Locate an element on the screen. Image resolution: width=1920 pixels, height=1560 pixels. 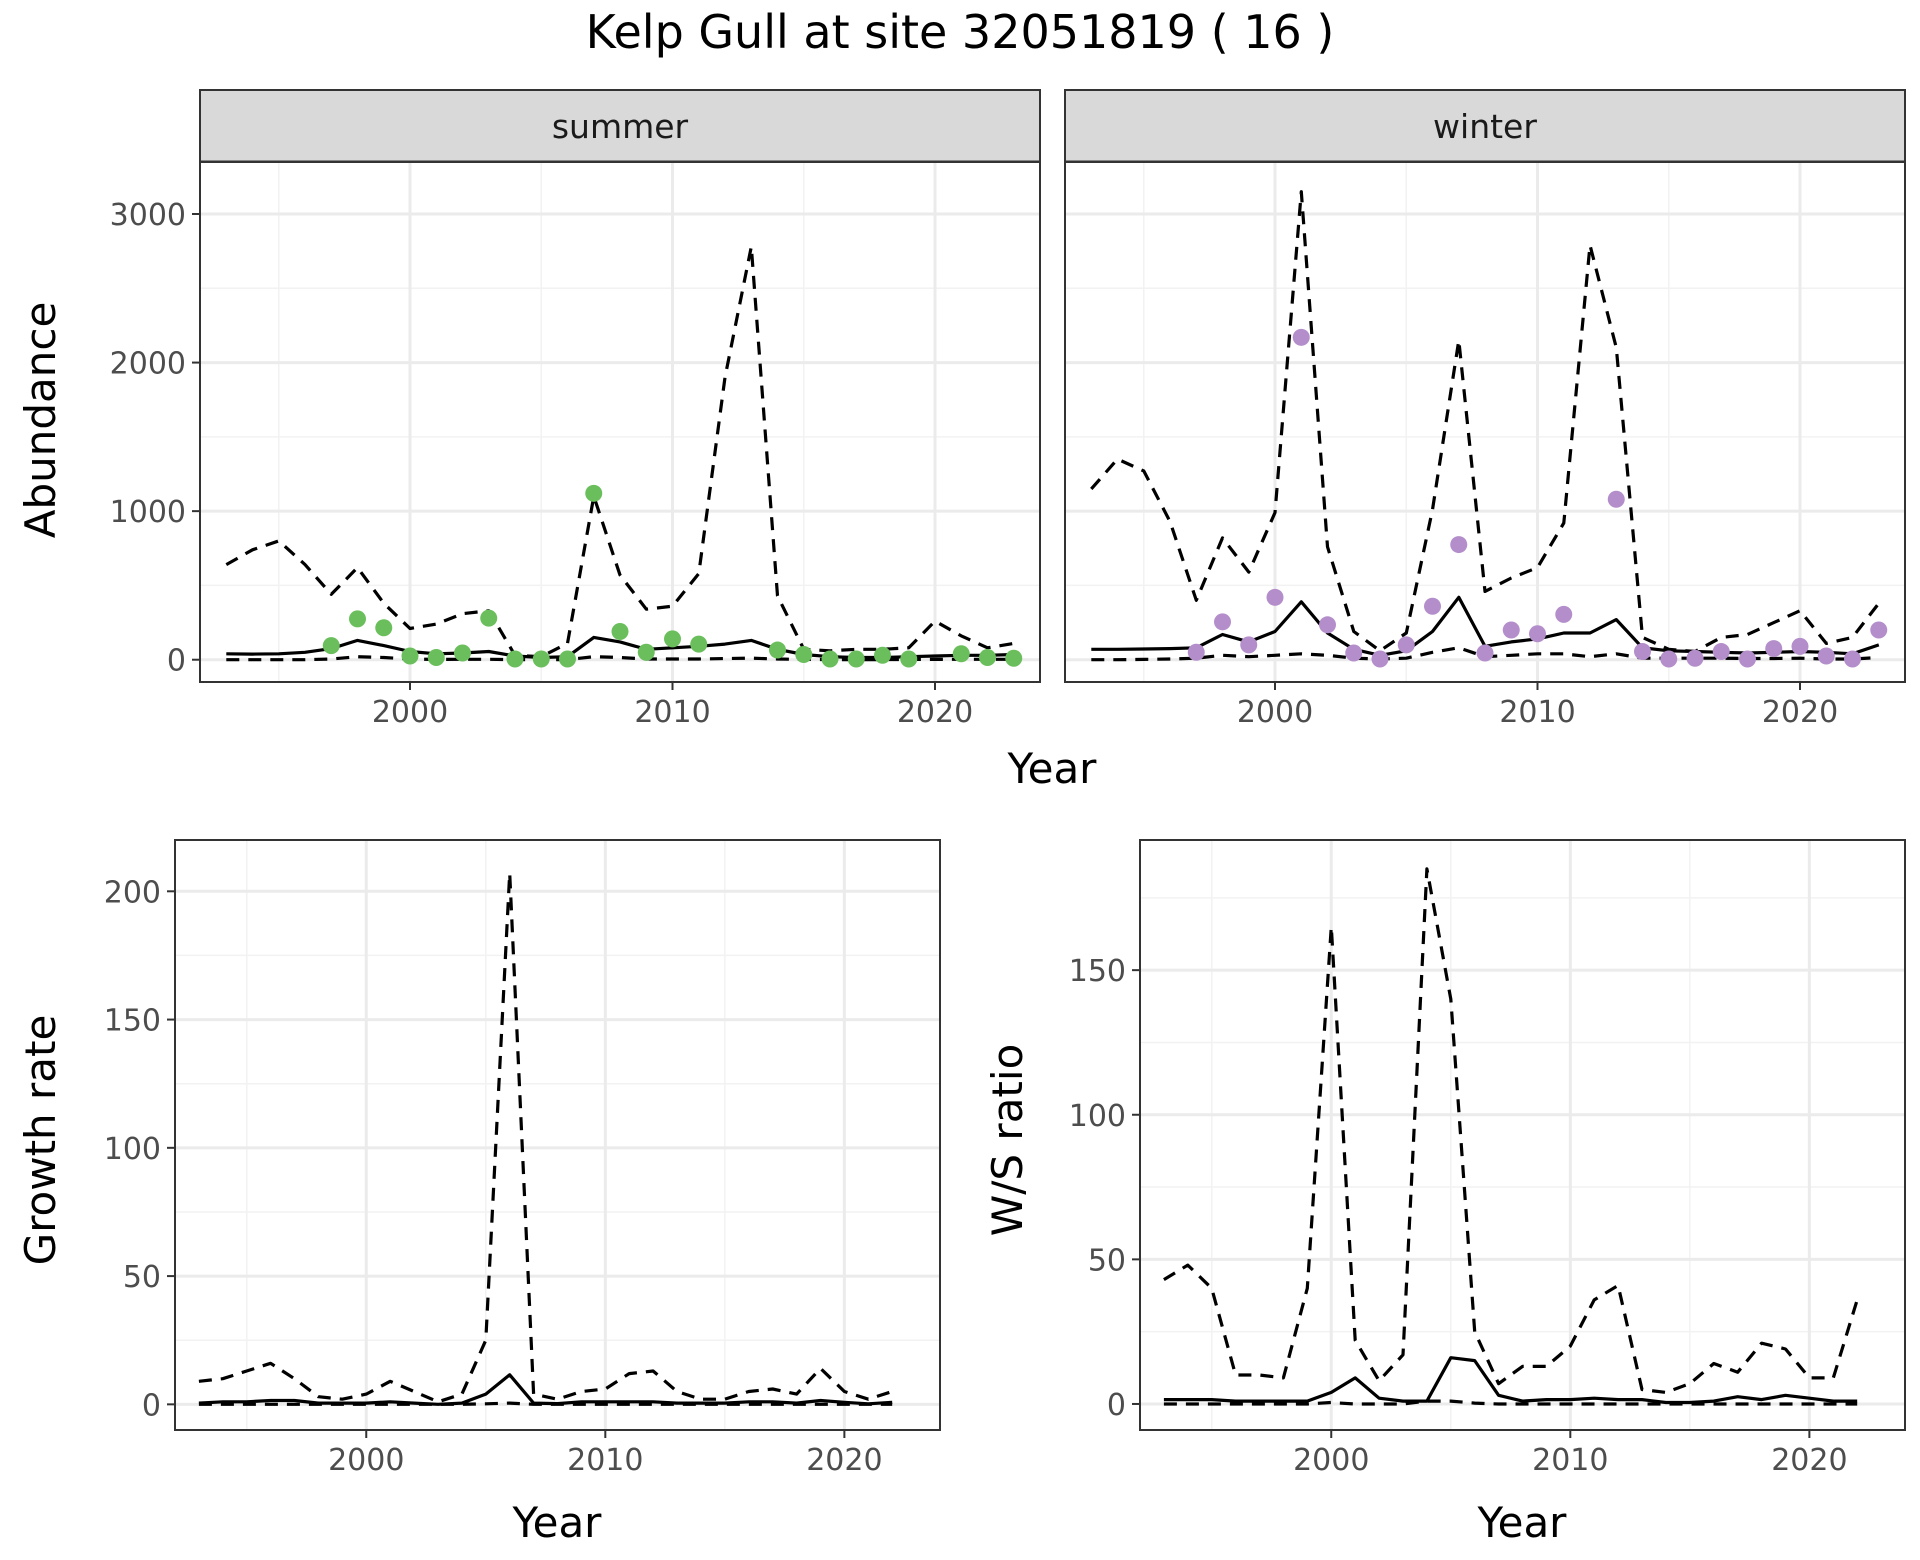
winter-x-tick-label: 2000 is located at coordinates (1275, 712).